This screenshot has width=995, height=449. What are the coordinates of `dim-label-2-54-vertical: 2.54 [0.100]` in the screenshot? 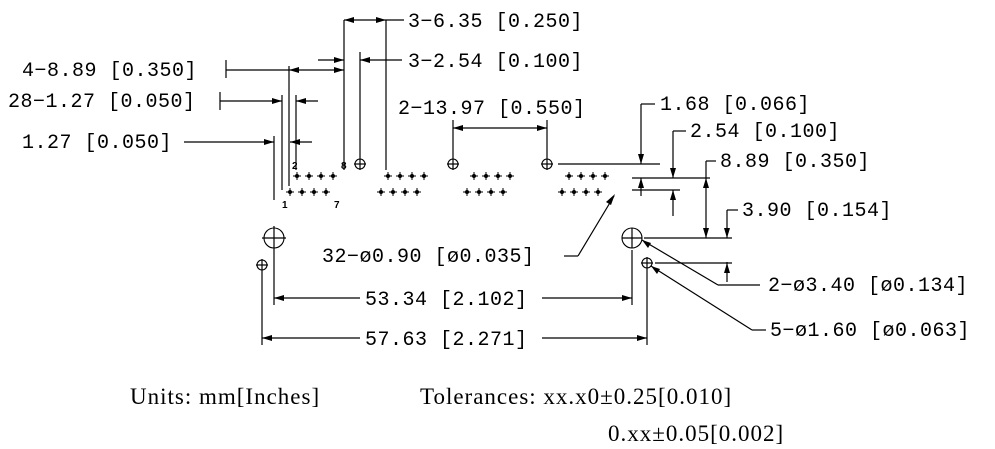 It's located at (765, 132).